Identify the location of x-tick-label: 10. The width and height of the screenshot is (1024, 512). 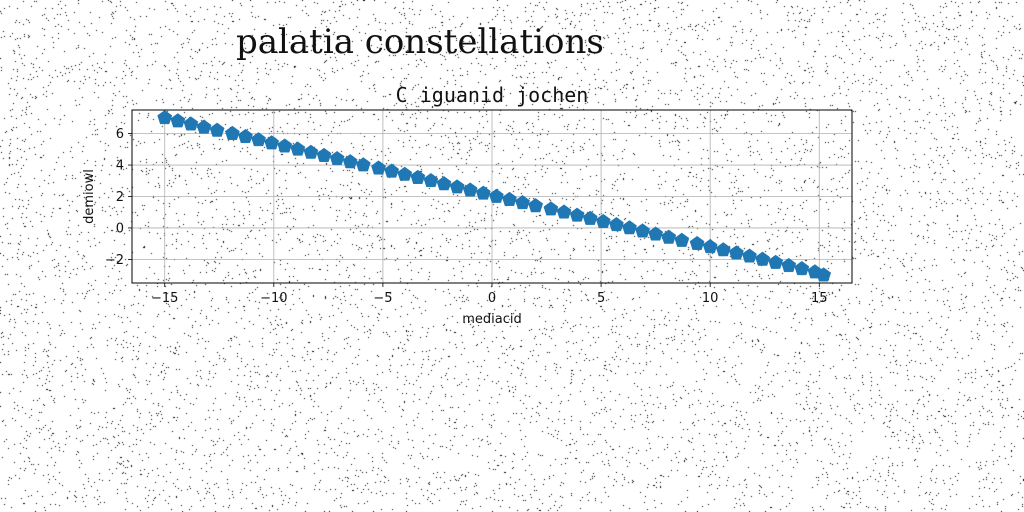
(710, 298).